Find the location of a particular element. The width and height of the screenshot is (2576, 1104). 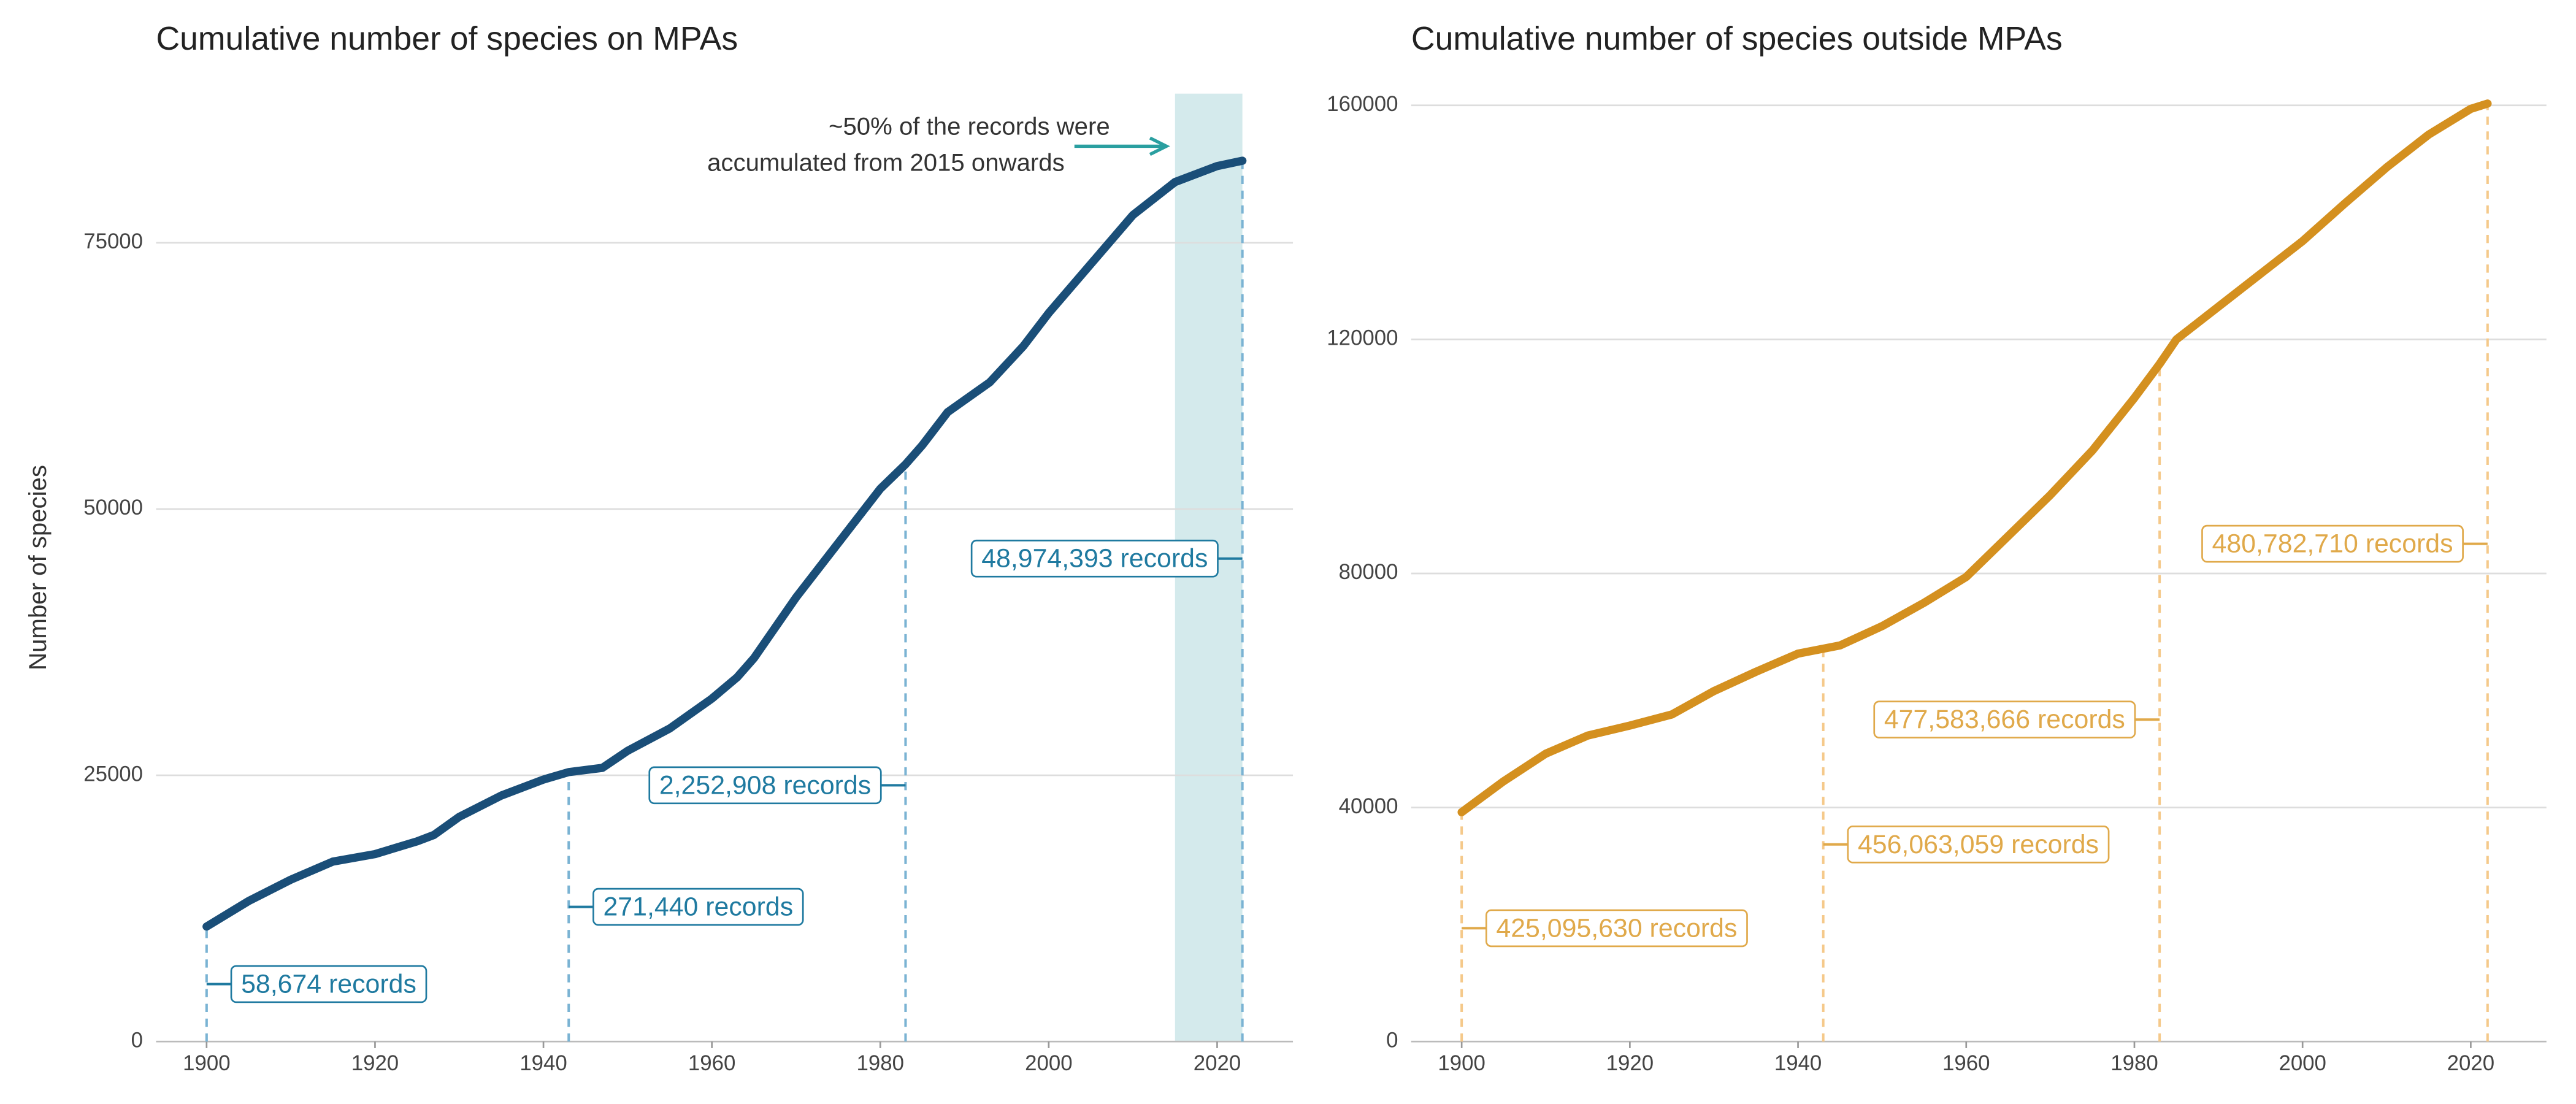

annotation-text: 2,252,908 records is located at coordinates (765, 785).